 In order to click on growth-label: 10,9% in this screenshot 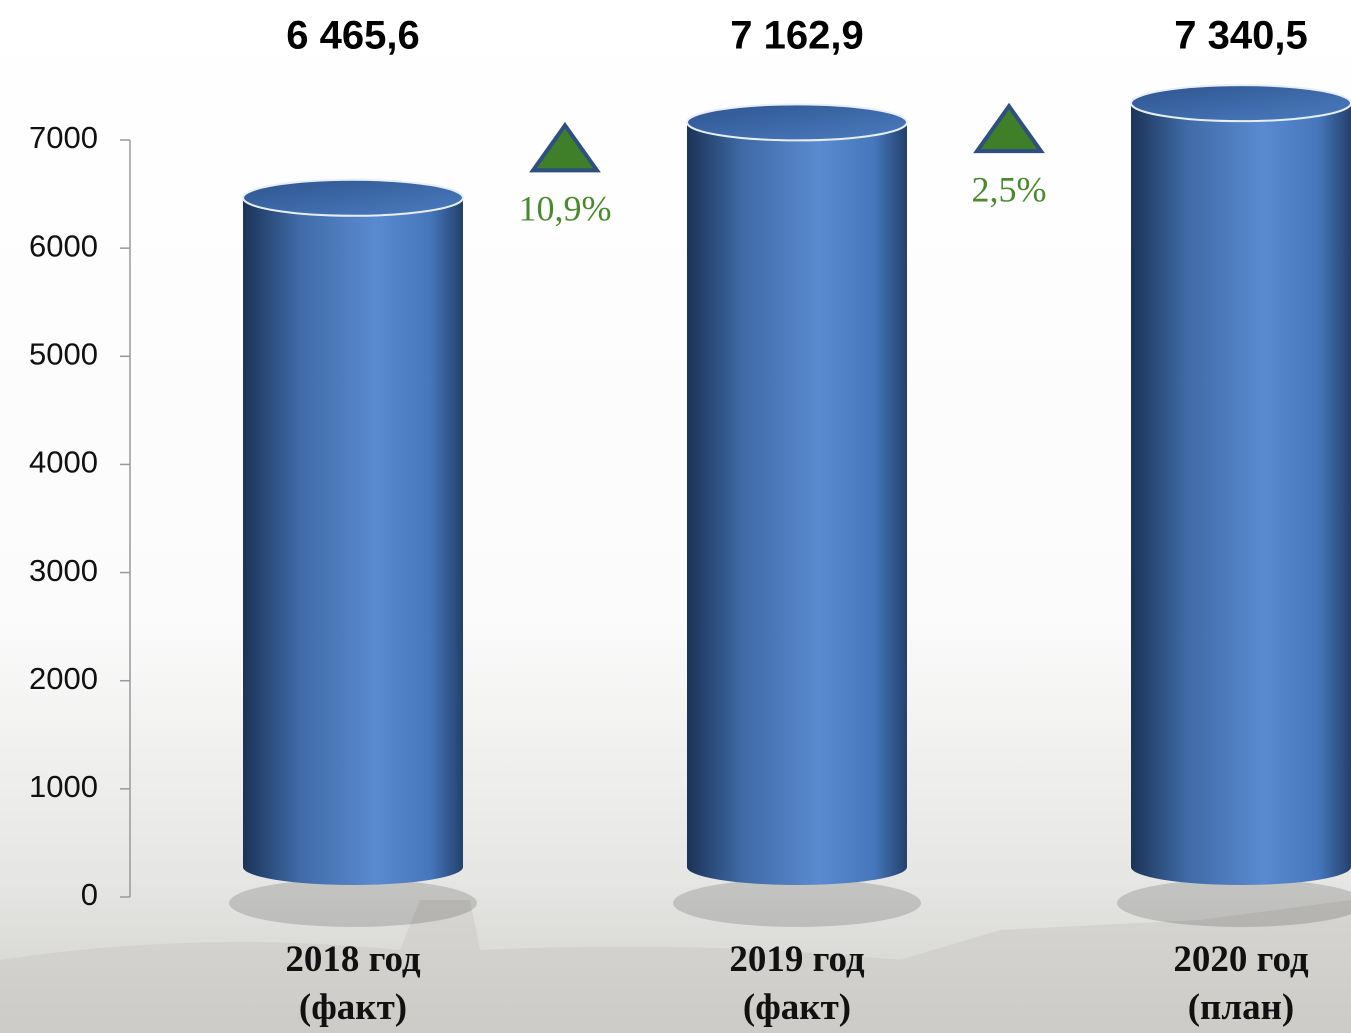, I will do `click(565, 209)`.